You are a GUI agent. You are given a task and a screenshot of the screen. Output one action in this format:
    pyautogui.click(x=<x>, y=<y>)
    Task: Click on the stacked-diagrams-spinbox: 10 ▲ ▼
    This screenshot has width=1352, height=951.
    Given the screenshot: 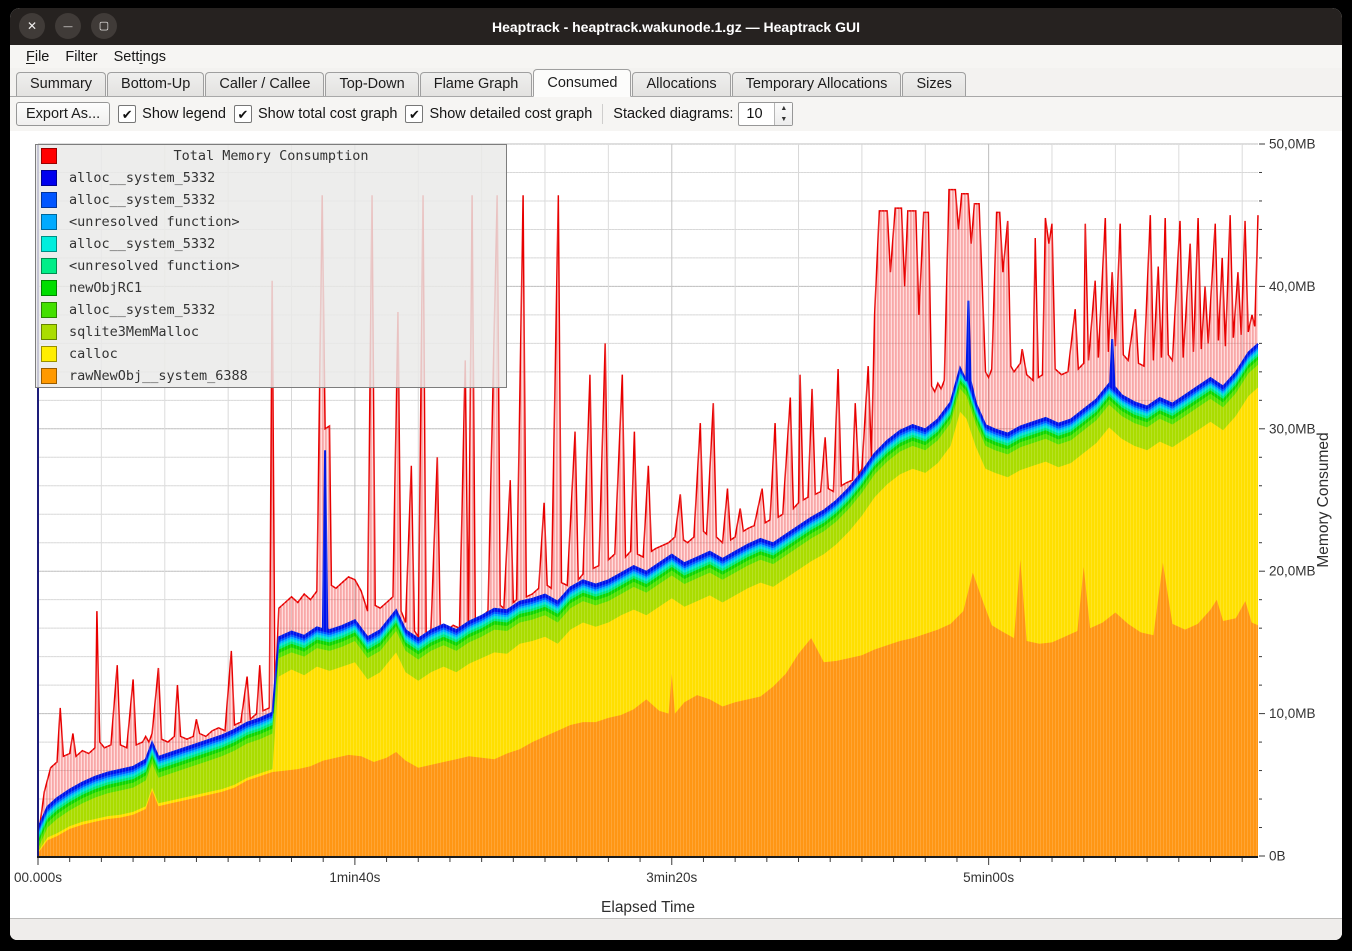 What is the action you would take?
    pyautogui.click(x=766, y=114)
    